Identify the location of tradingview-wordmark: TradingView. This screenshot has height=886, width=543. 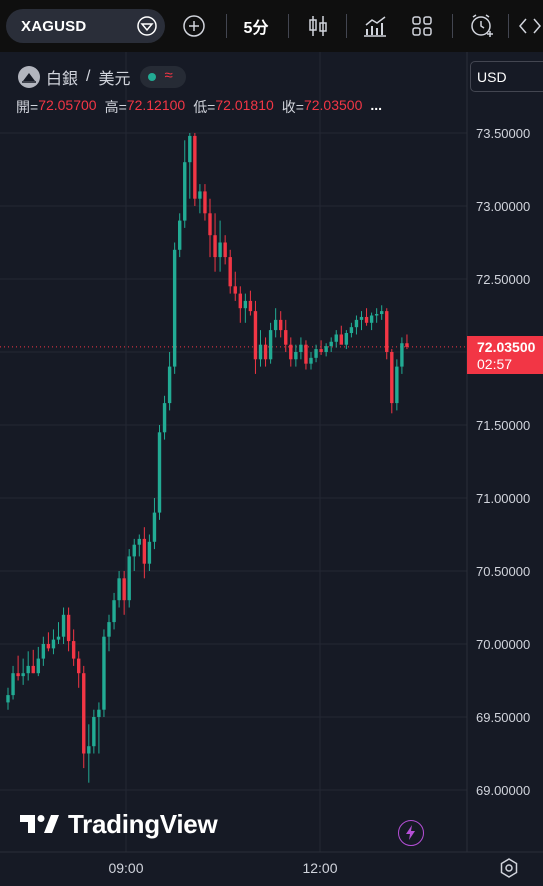
(143, 823).